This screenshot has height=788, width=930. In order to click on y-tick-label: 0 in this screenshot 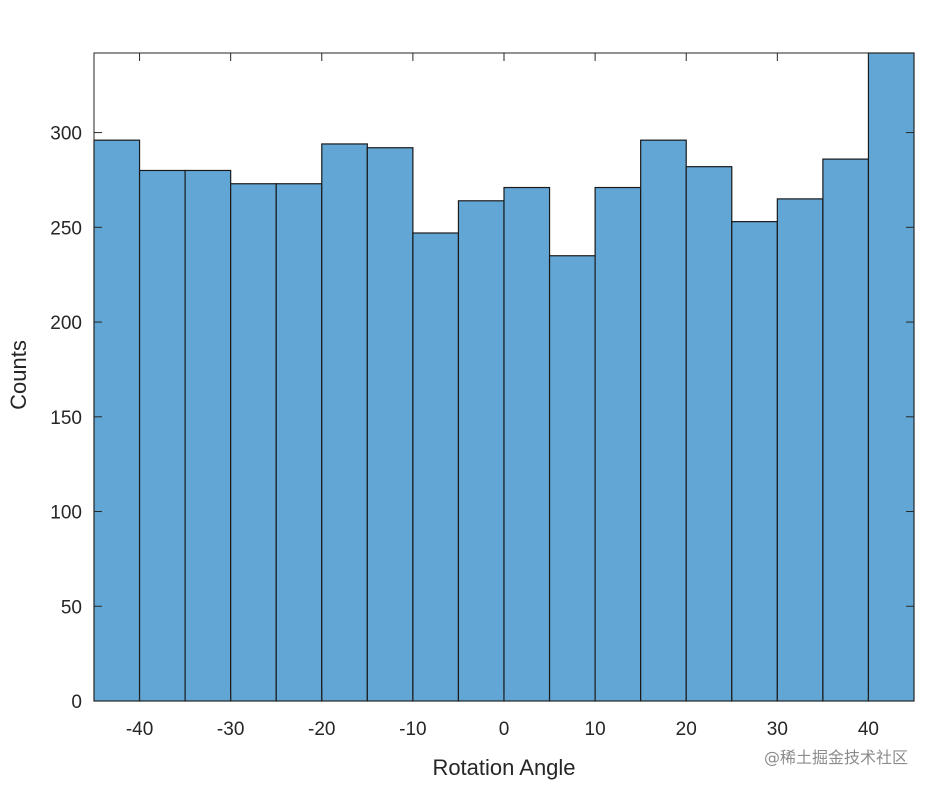, I will do `click(76, 702)`.